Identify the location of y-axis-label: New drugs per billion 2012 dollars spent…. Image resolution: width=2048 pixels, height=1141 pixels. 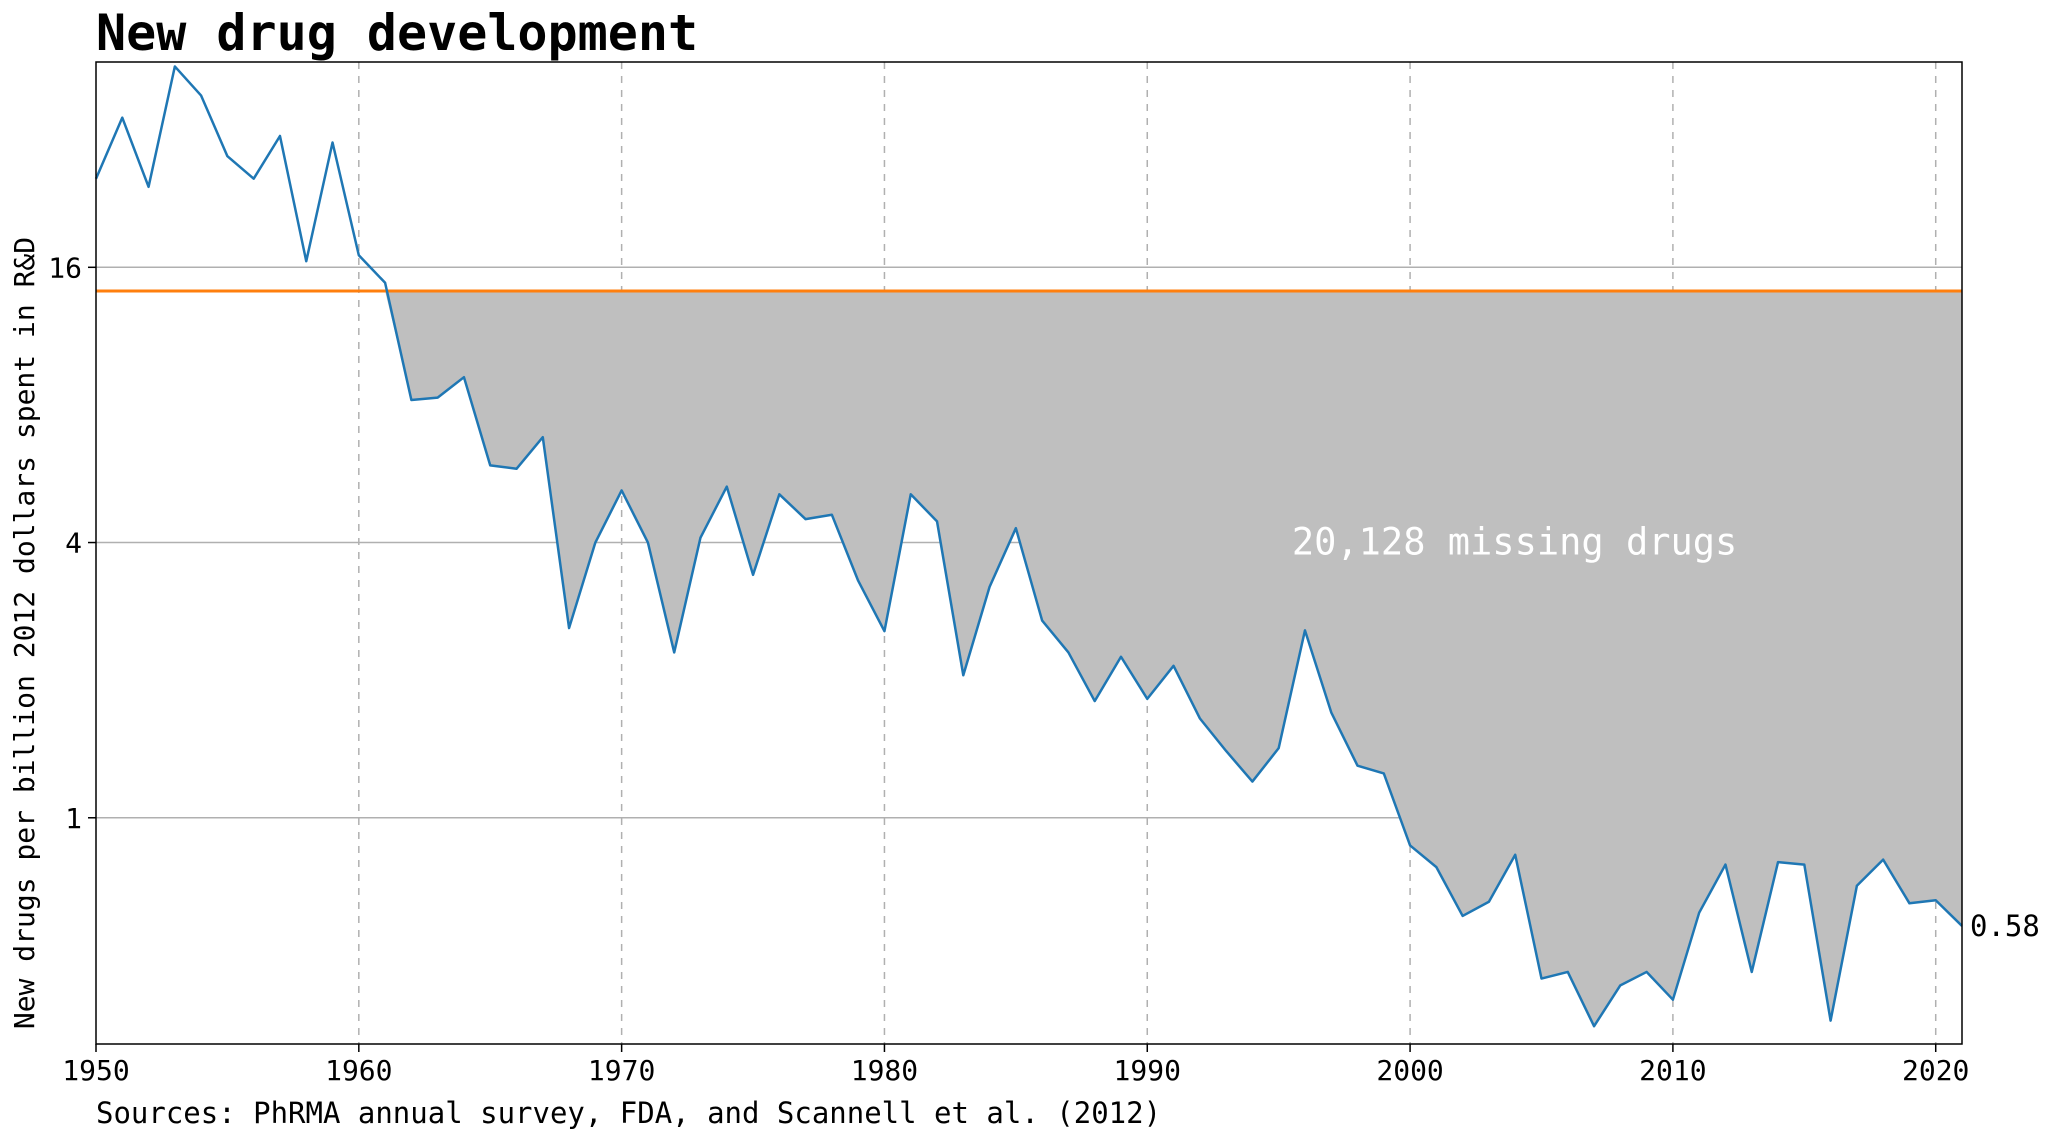
(24, 633).